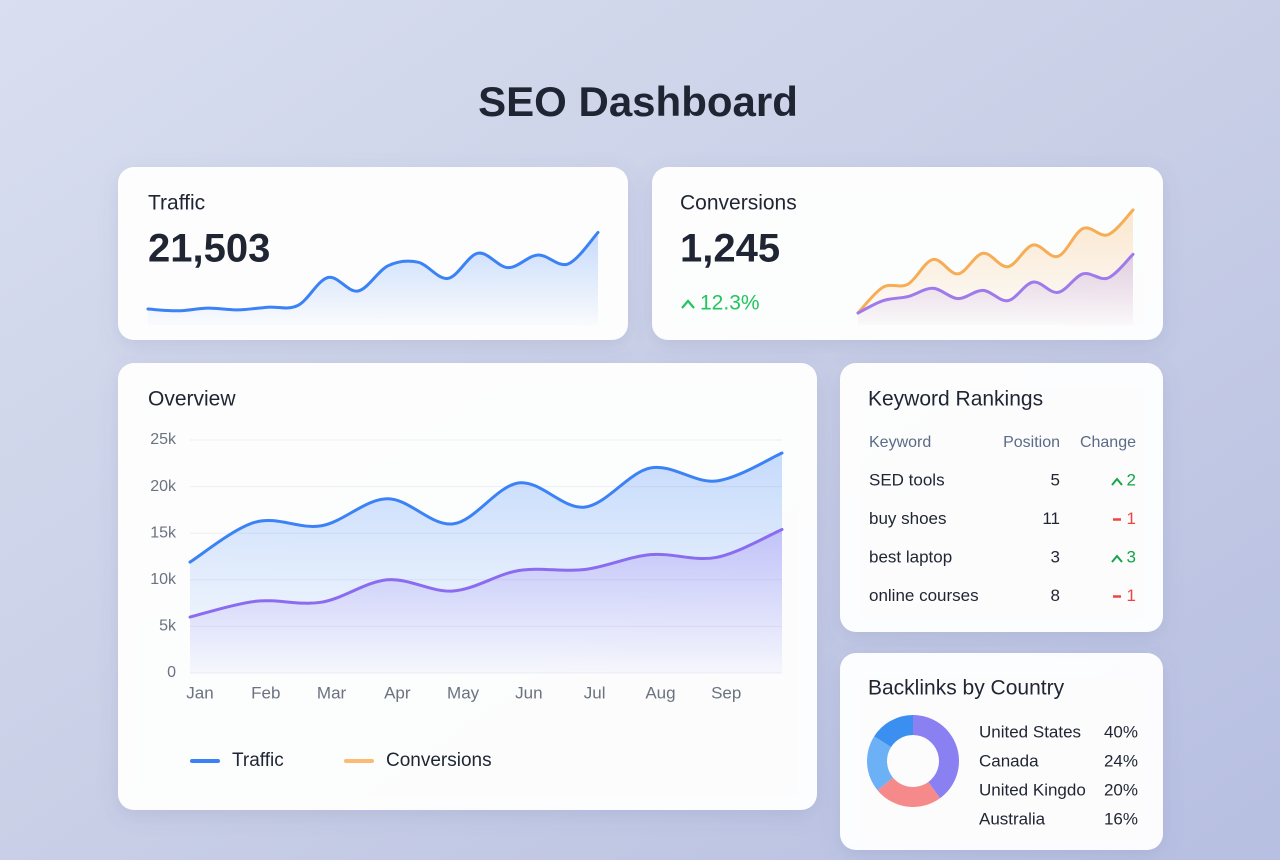  Describe the element at coordinates (1121, 760) in the screenshot. I see `value-label: 24%` at that location.